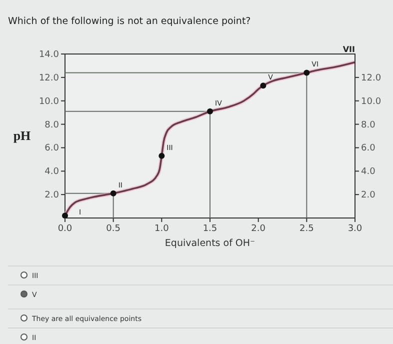 The width and height of the screenshot is (393, 344). What do you see at coordinates (162, 229) in the screenshot?
I see `x-tick-label: 1.0` at bounding box center [162, 229].